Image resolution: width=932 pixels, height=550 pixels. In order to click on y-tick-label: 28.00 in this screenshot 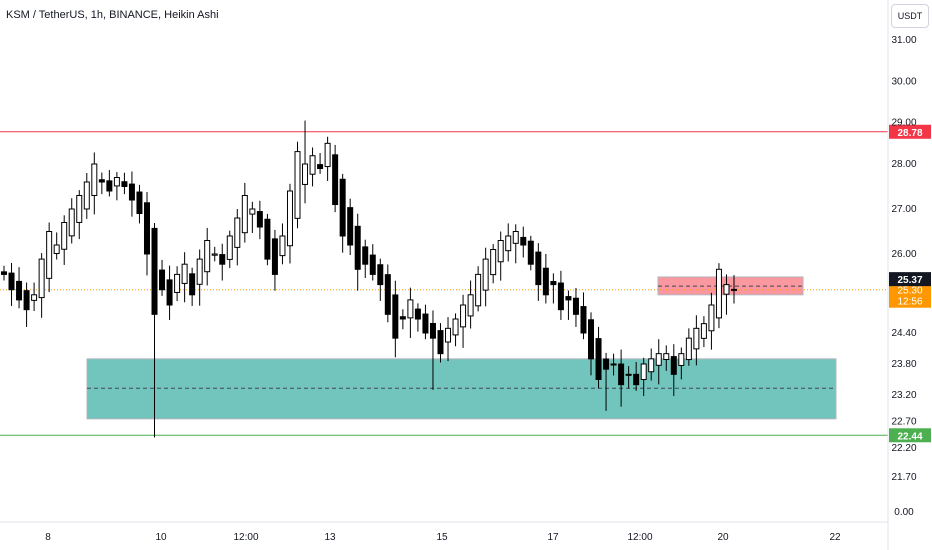, I will do `click(903, 164)`.